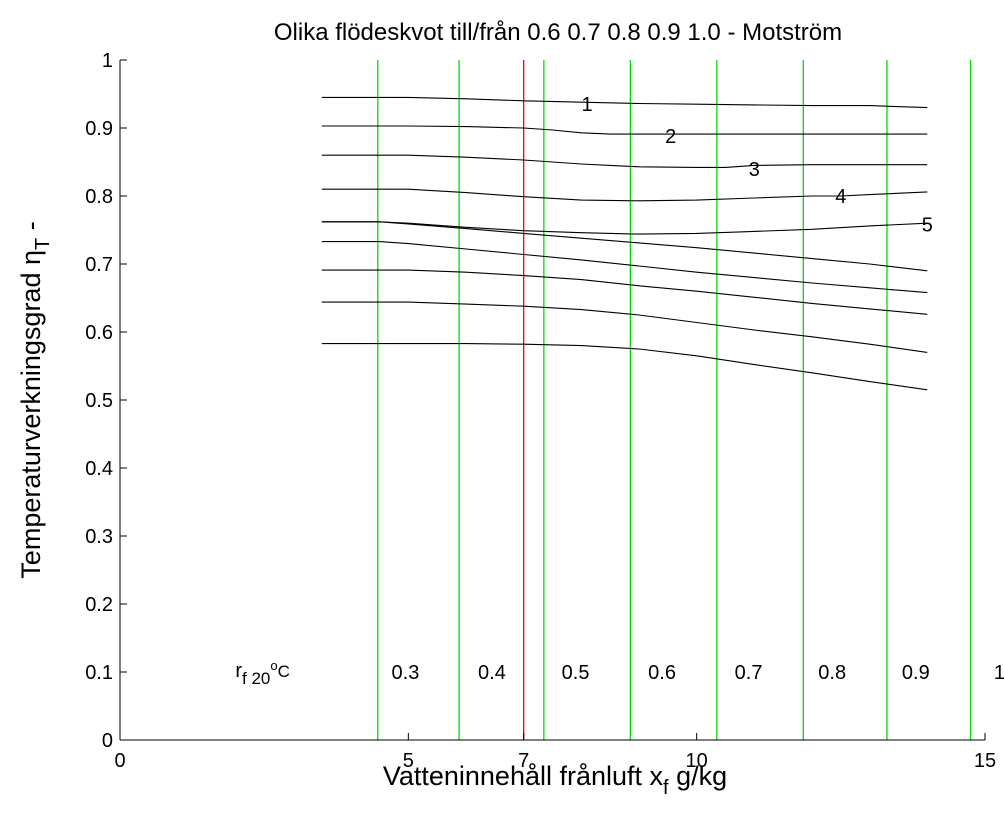  I want to click on y-tick-label-4: 0.4, so click(99, 469).